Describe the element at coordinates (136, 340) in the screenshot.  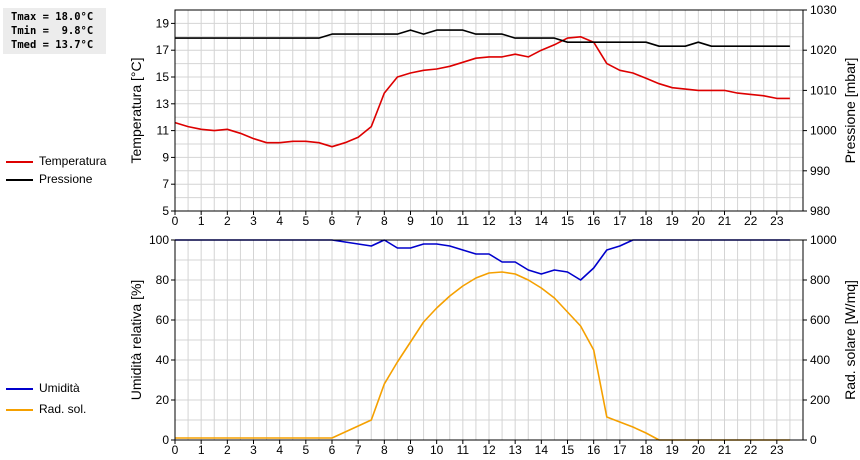
I see `bottom-left-axis-label: Umidità relativa [%]` at that location.